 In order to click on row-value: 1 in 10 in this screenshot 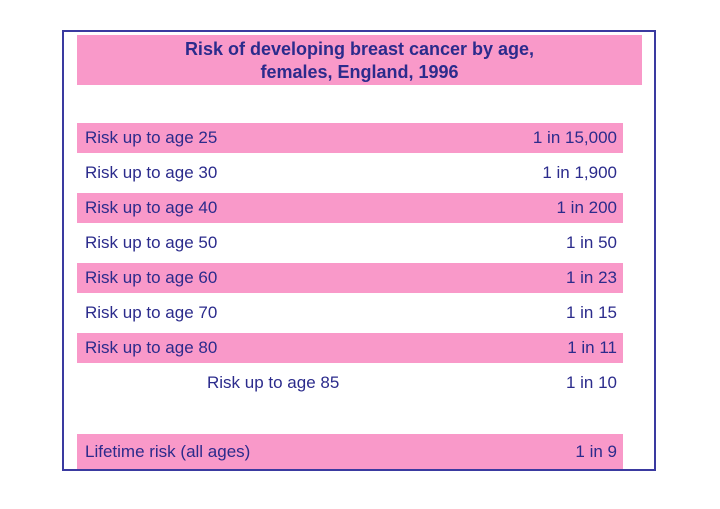, I will do `click(591, 382)`.